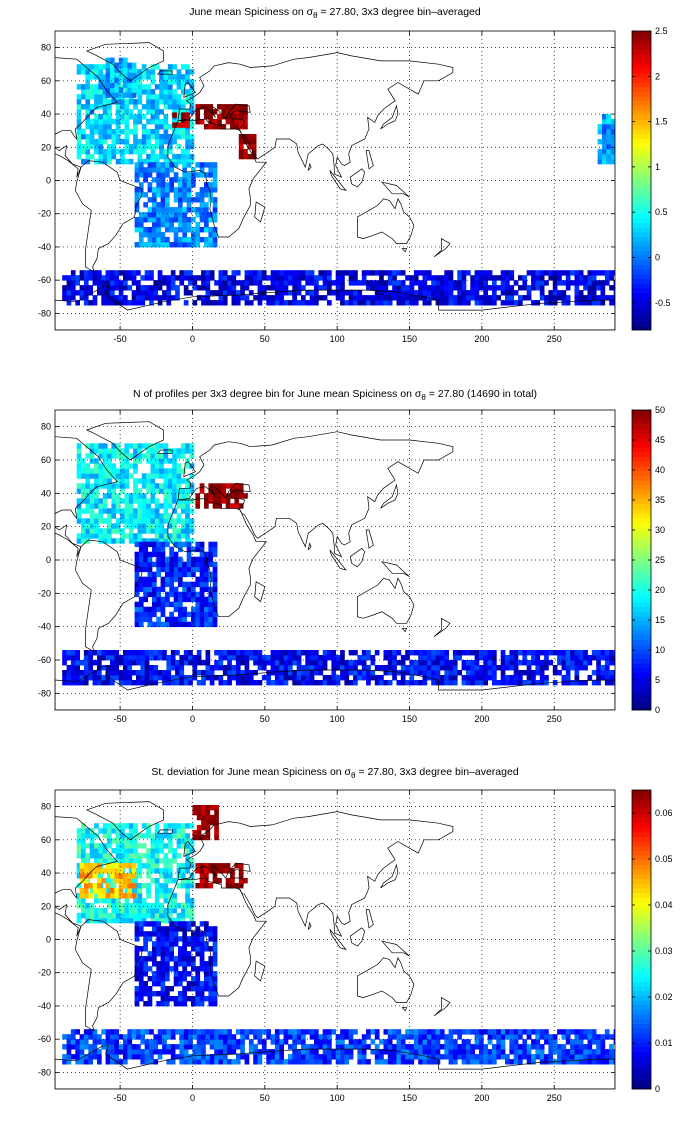 This screenshot has height=1140, width=696. I want to click on colorbar-tick-label: 50, so click(660, 410).